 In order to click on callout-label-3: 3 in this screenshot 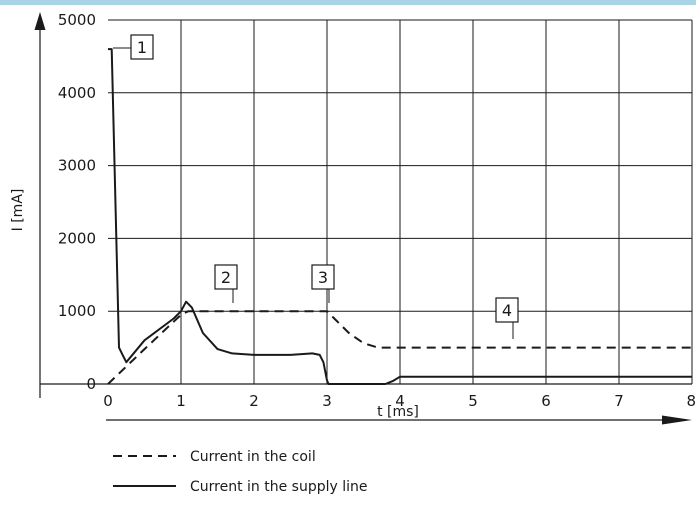, I will do `click(323, 277)`.